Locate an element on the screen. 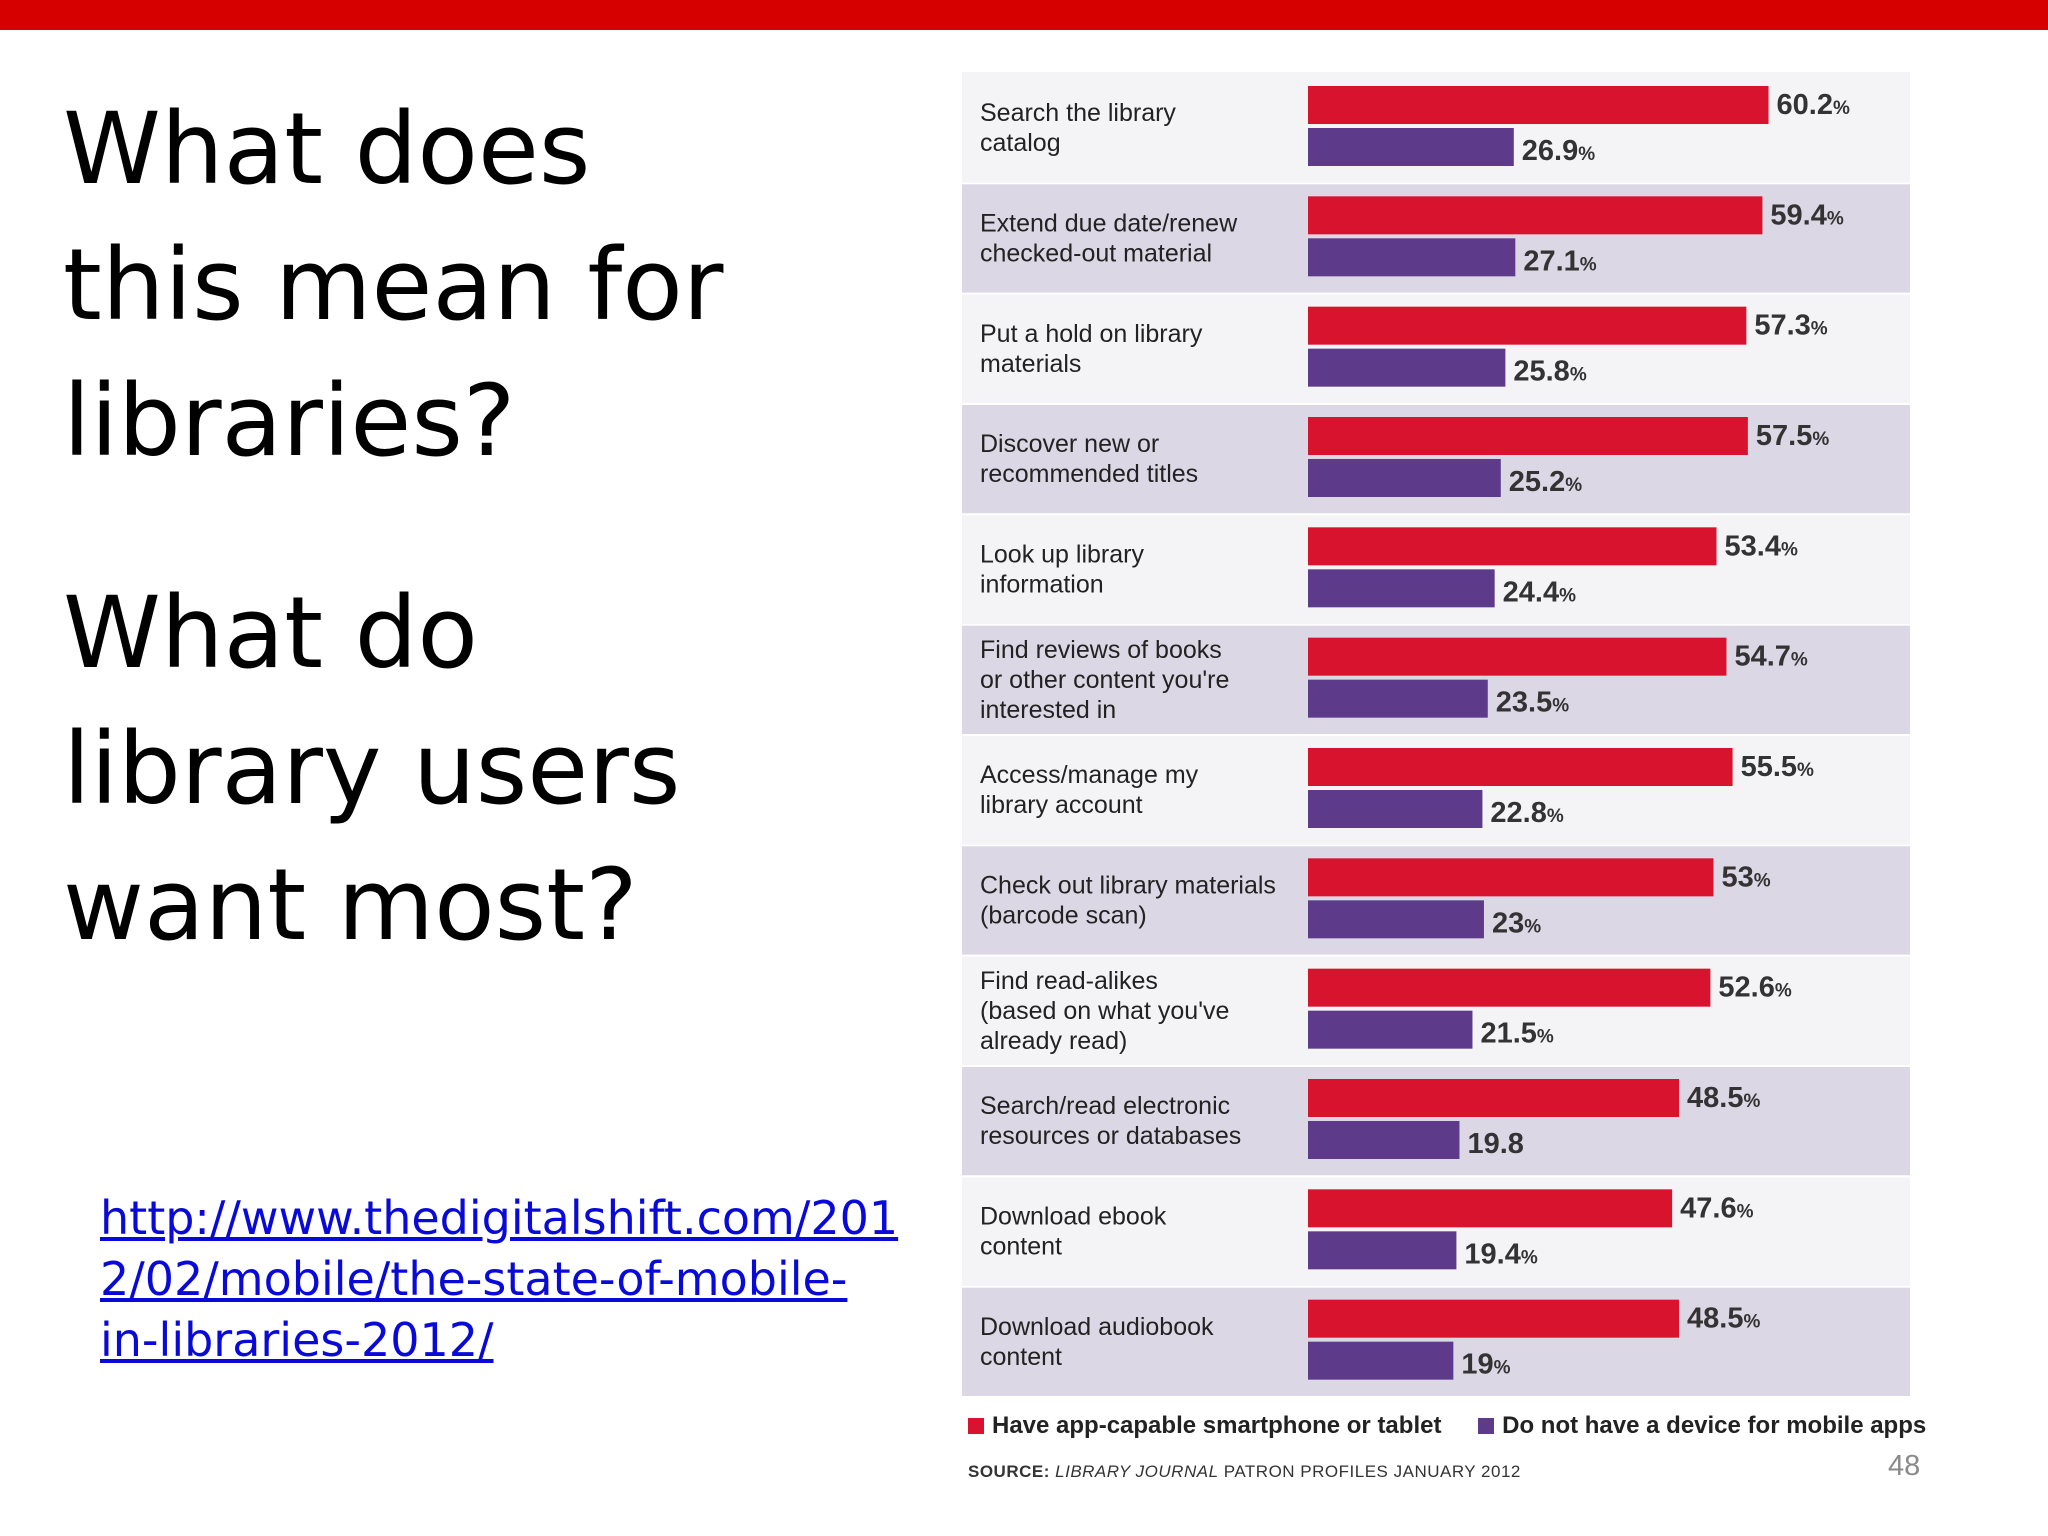 Image resolution: width=2048 pixels, height=1536 pixels. category-label: Extend due date/renew is located at coordinates (1109, 224).